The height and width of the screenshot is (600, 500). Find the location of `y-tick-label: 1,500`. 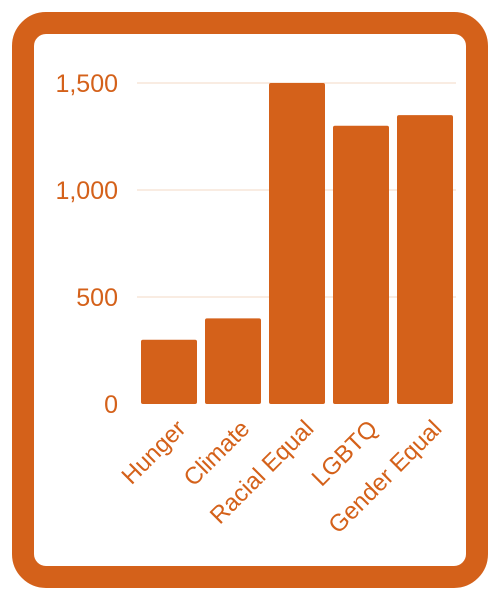

y-tick-label: 1,500 is located at coordinates (86, 84).